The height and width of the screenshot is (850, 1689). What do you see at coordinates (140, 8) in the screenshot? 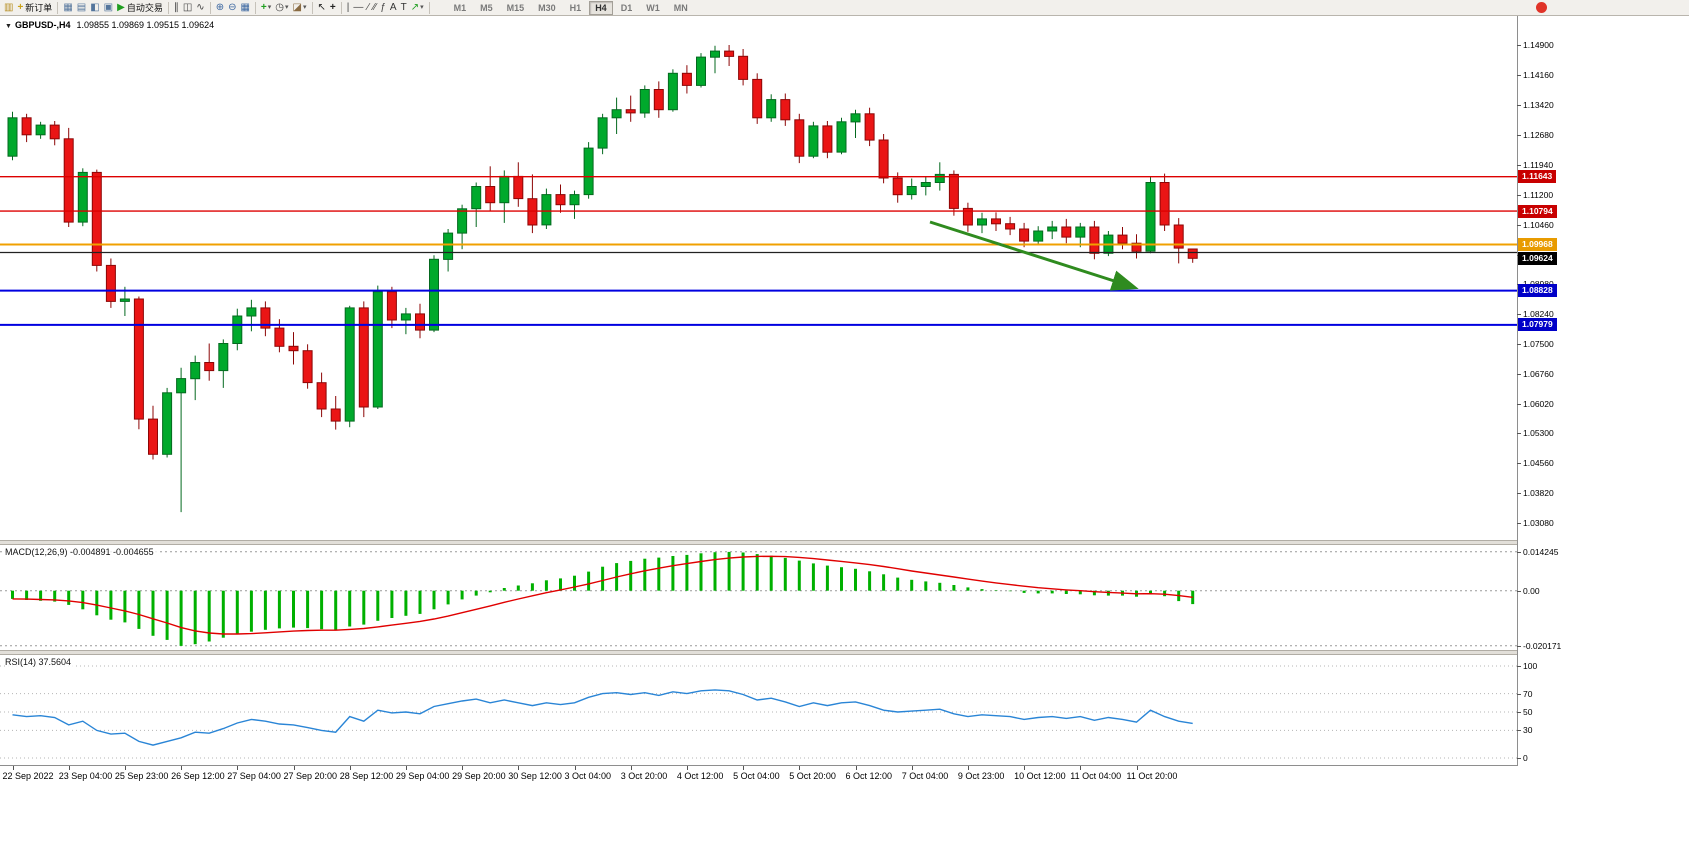
I see `autotrading-button: ▶ 自动交易` at bounding box center [140, 8].